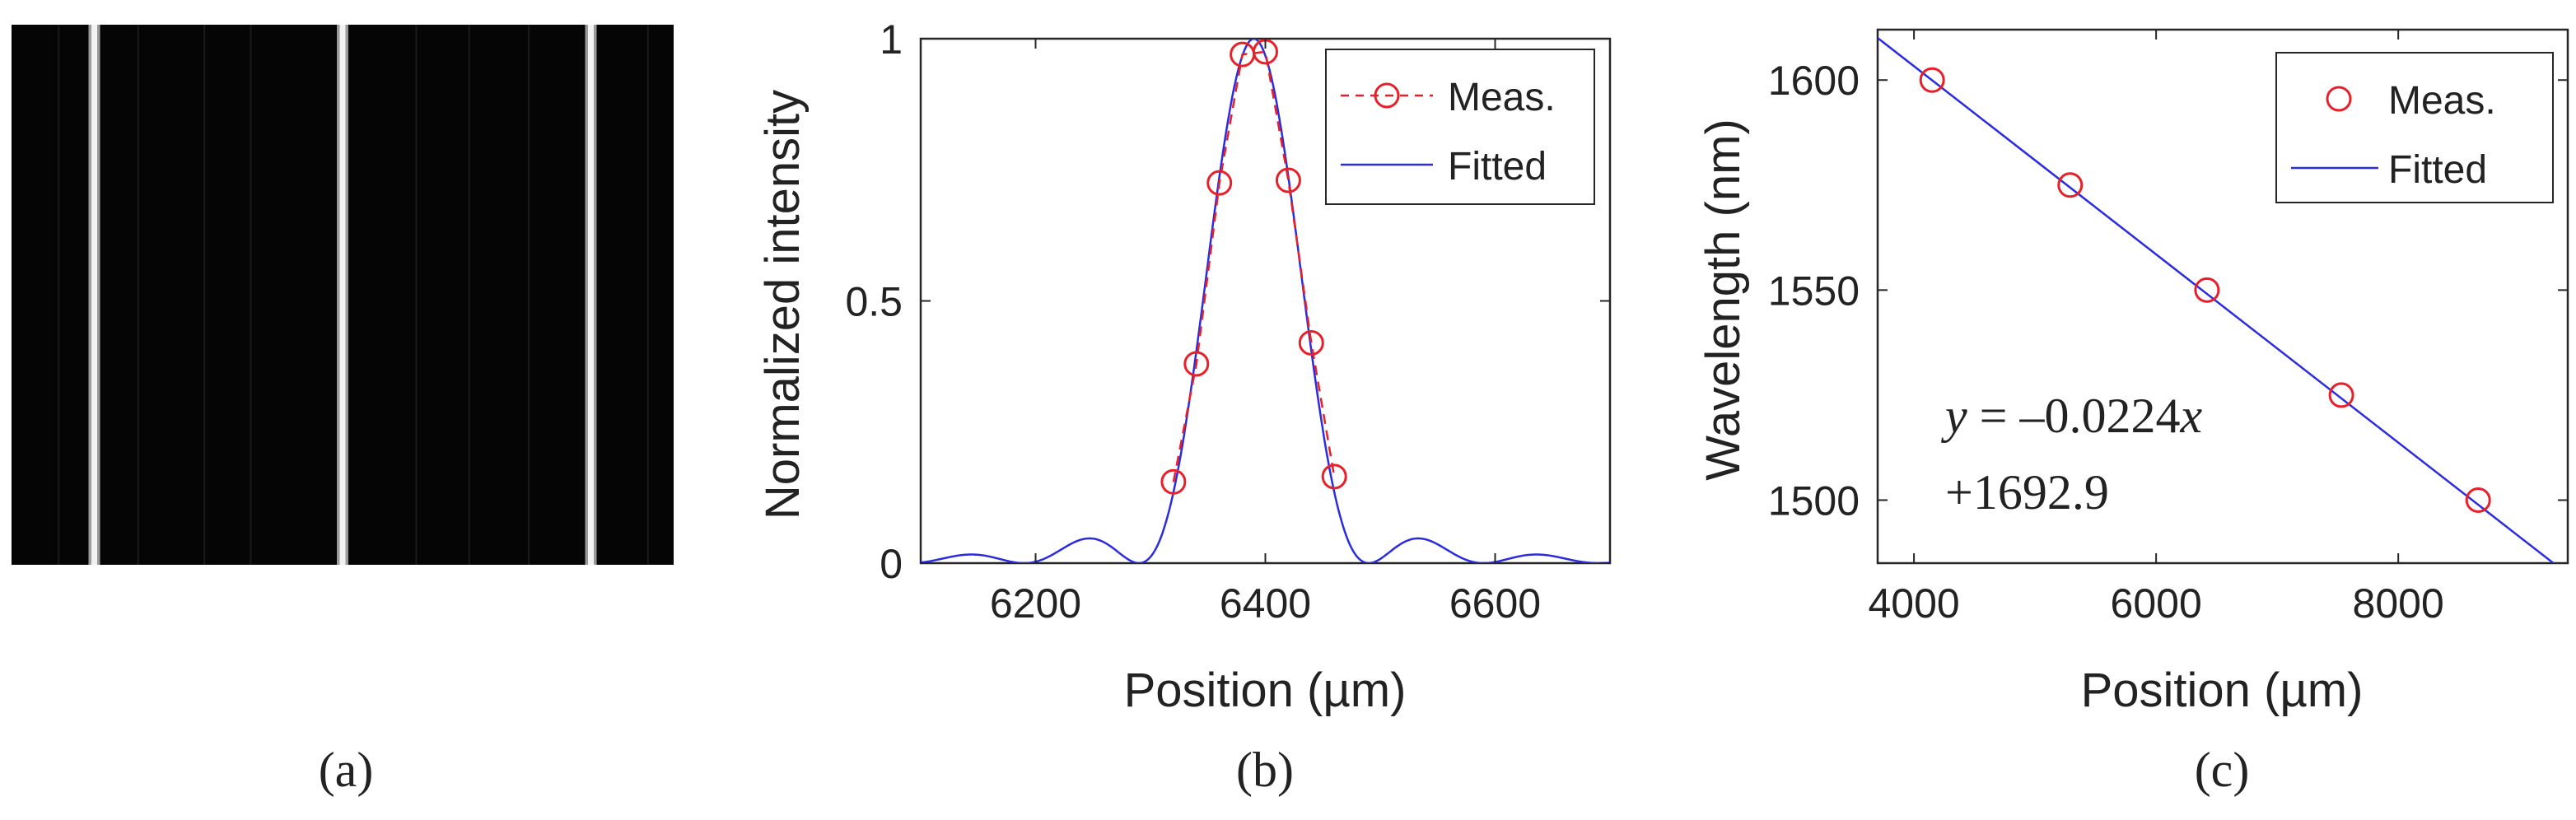  I want to click on equation-y-var: y, so click(1953, 416).